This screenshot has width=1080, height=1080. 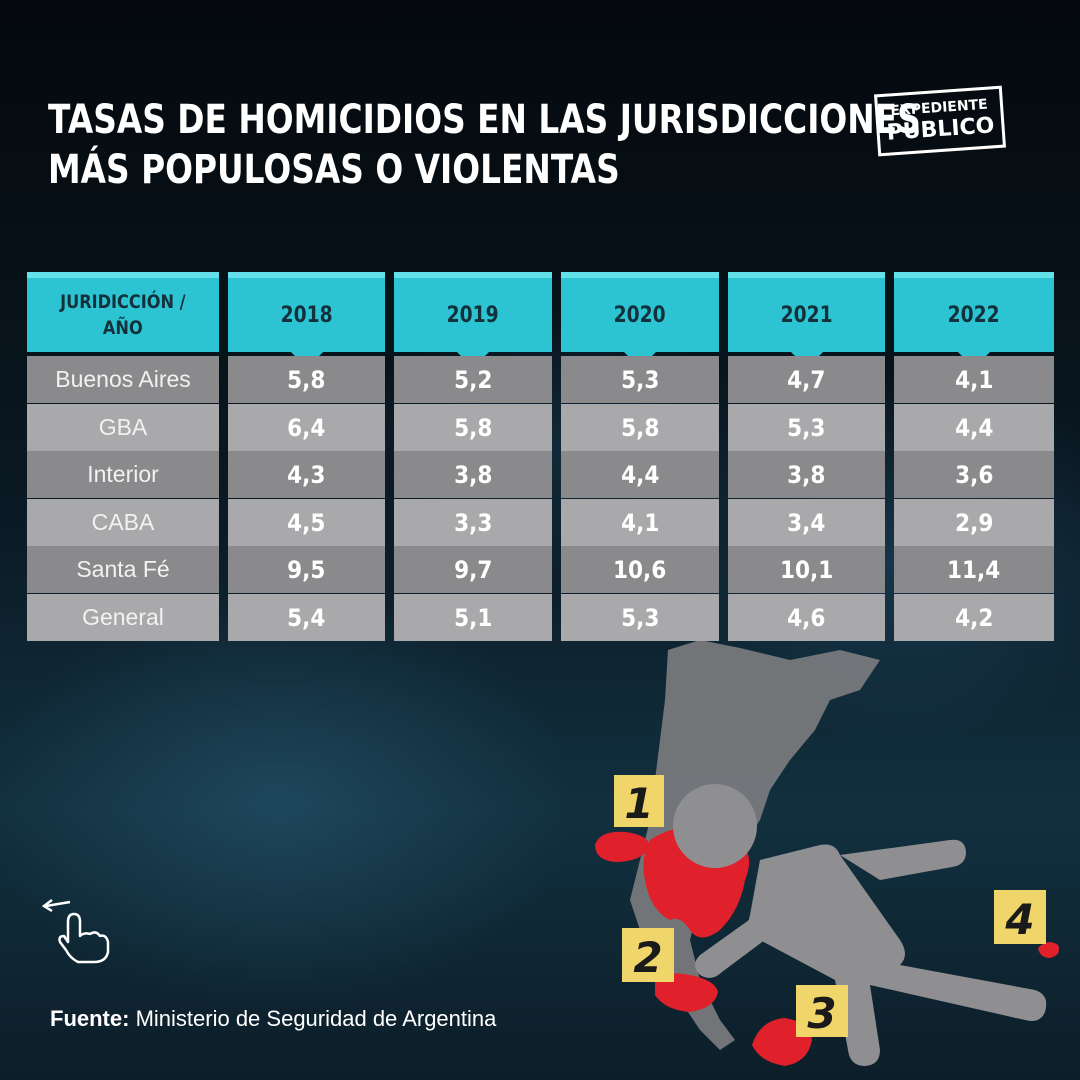 I want to click on header-jurisdiction-text: JURIDICCIÓN / AÑO, so click(x=123, y=315).